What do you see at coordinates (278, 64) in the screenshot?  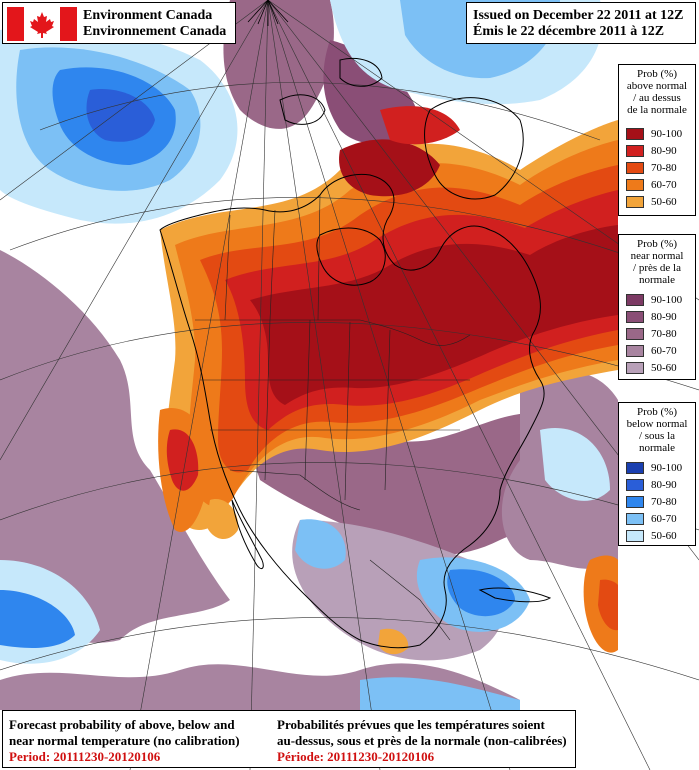 I see `near-normal-north-arctic` at bounding box center [278, 64].